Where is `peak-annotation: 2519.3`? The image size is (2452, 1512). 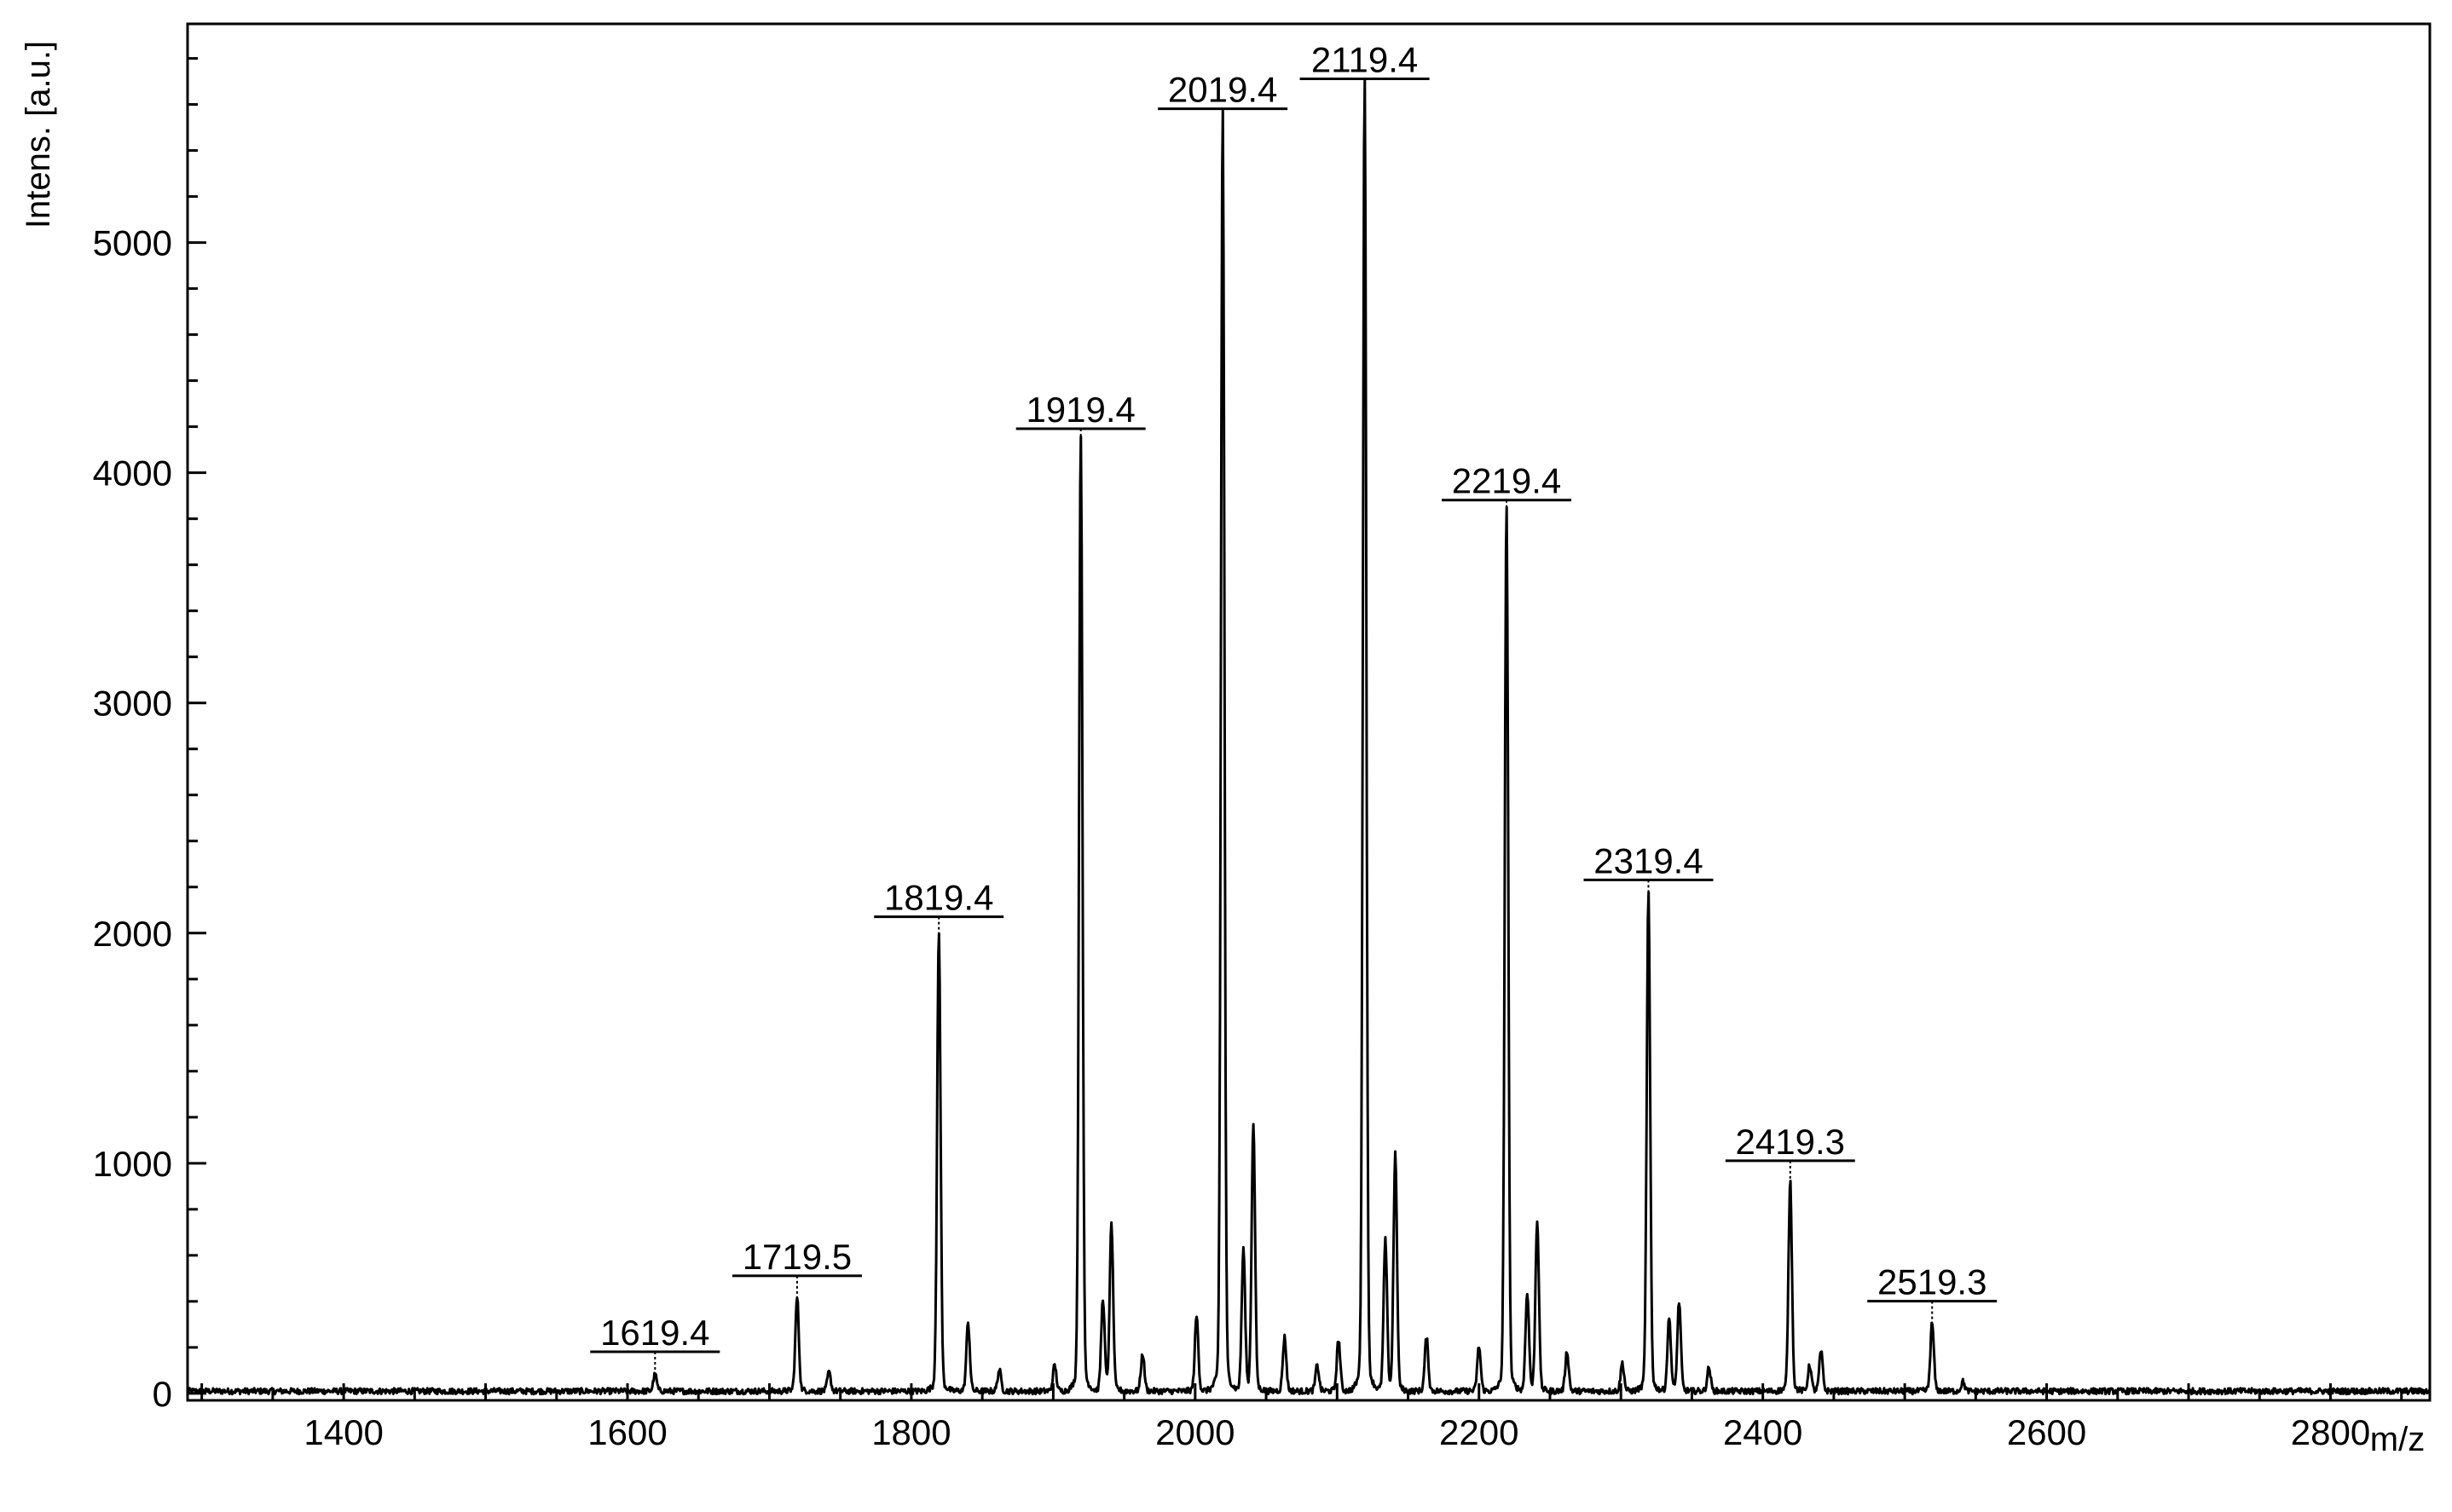
peak-annotation: 2519.3 is located at coordinates (1932, 1293).